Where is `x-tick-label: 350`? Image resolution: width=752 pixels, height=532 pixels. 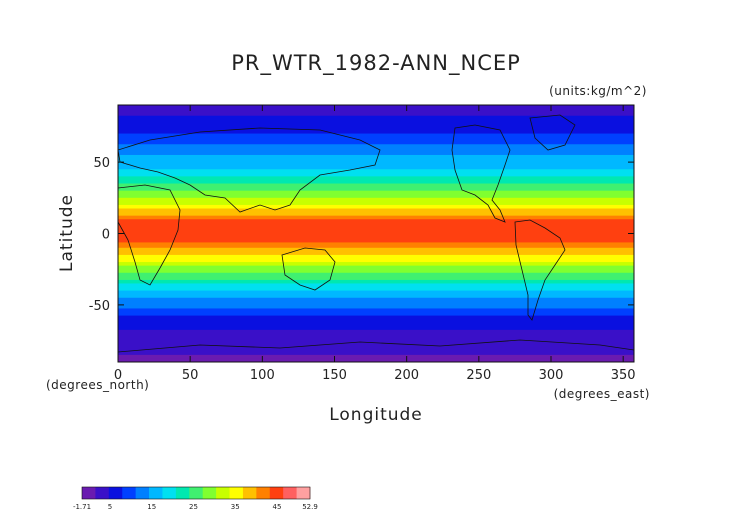 x-tick-label: 350 is located at coordinates (623, 375).